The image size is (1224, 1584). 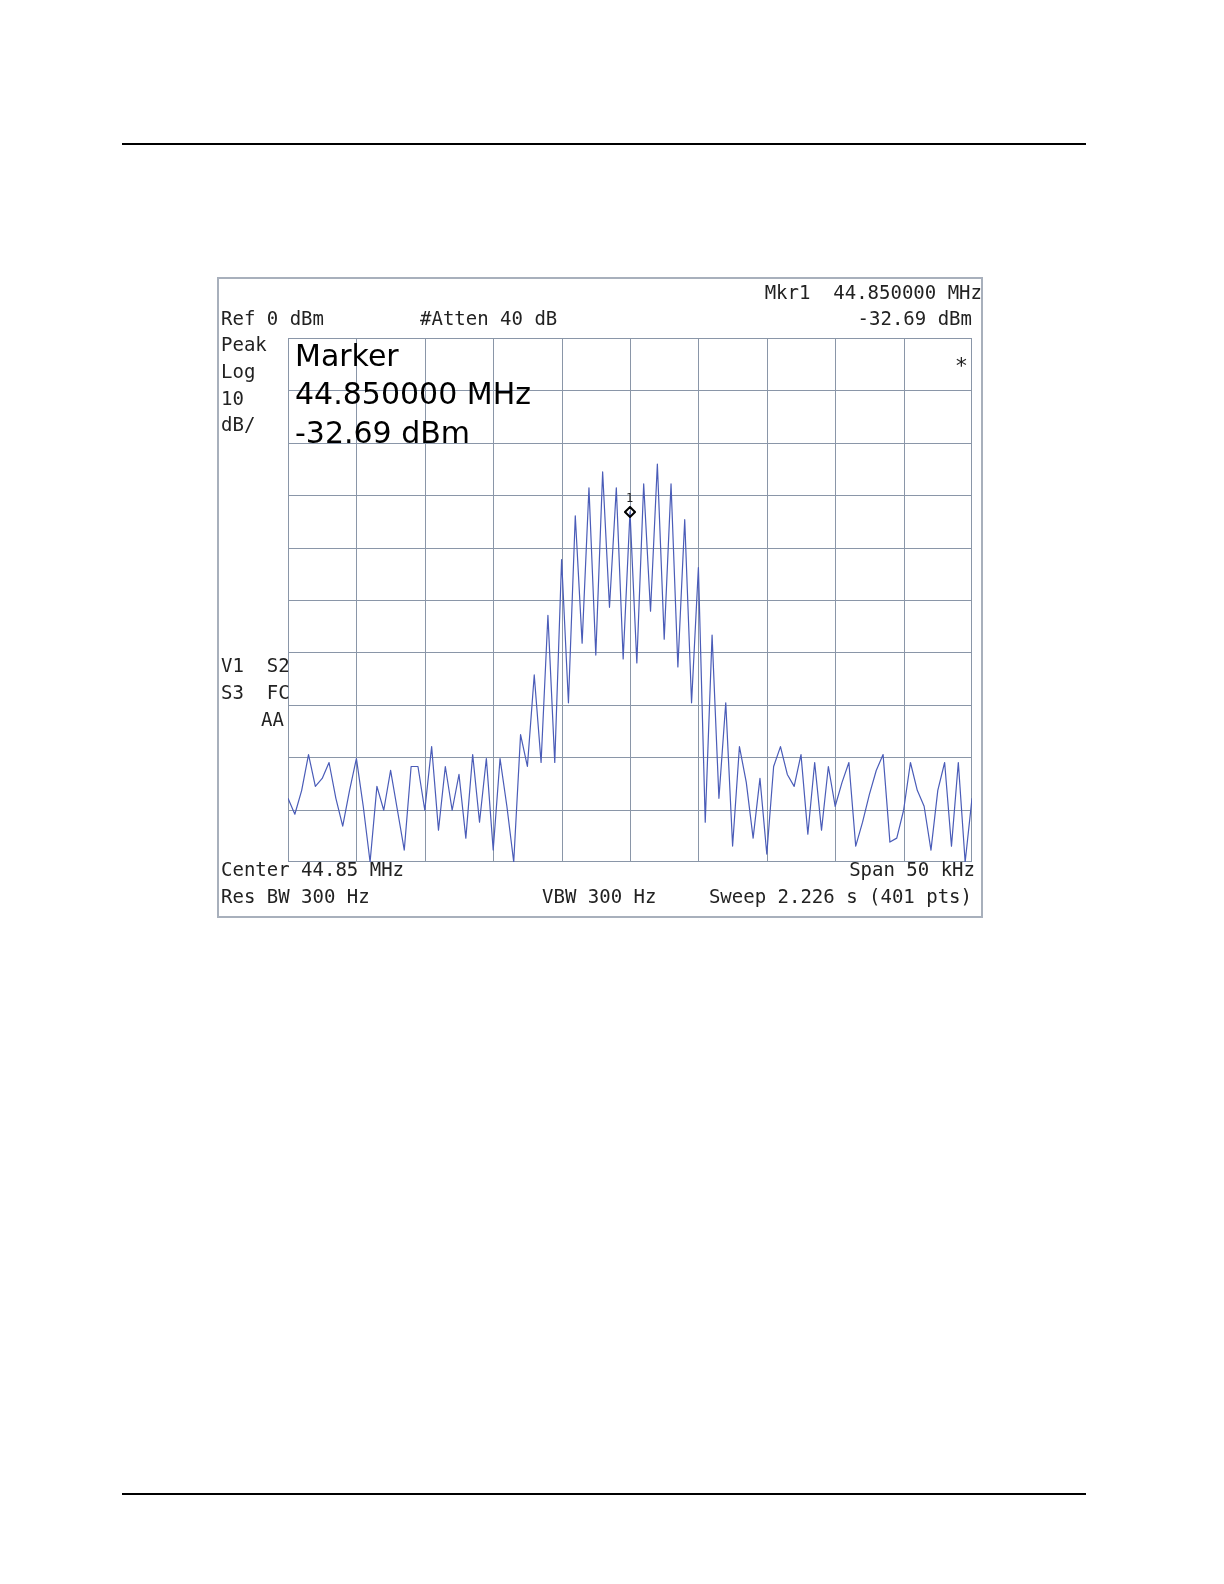 I want to click on annotation: 1, so click(x=630, y=497).